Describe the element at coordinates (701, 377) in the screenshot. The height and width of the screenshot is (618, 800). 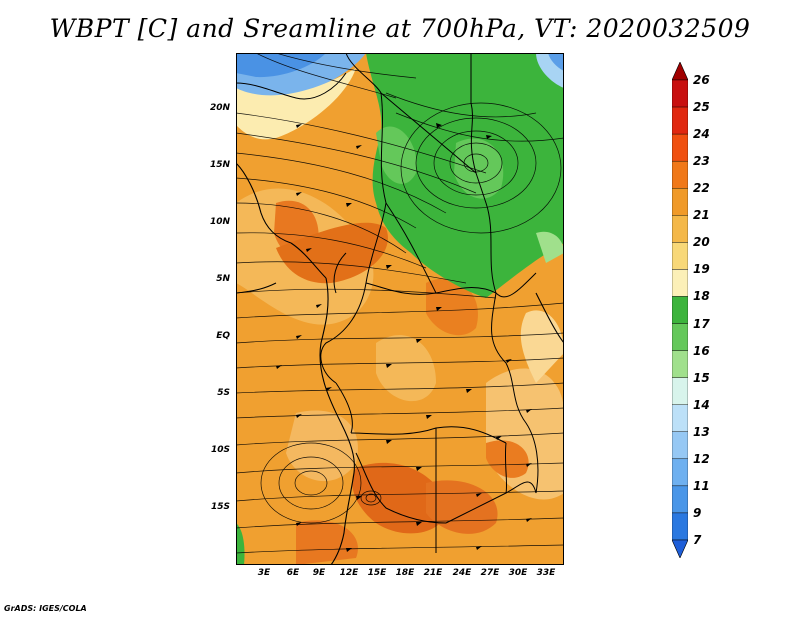
I see `colorbar-label: 15` at that location.